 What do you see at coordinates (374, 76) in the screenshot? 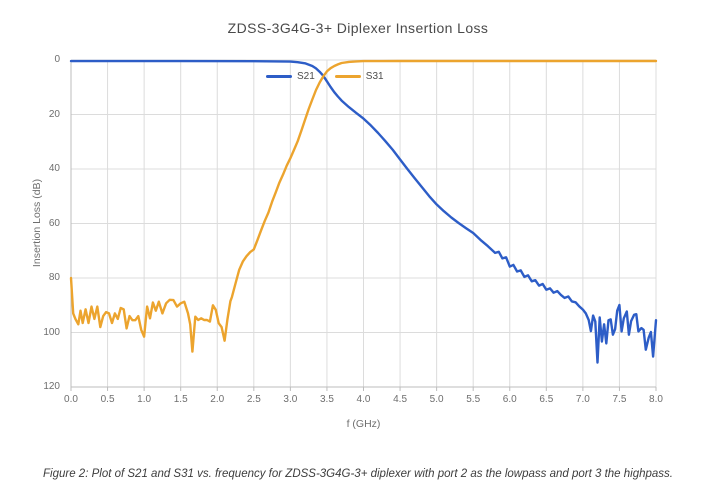
I see `legend-label-s31: S31` at bounding box center [374, 76].